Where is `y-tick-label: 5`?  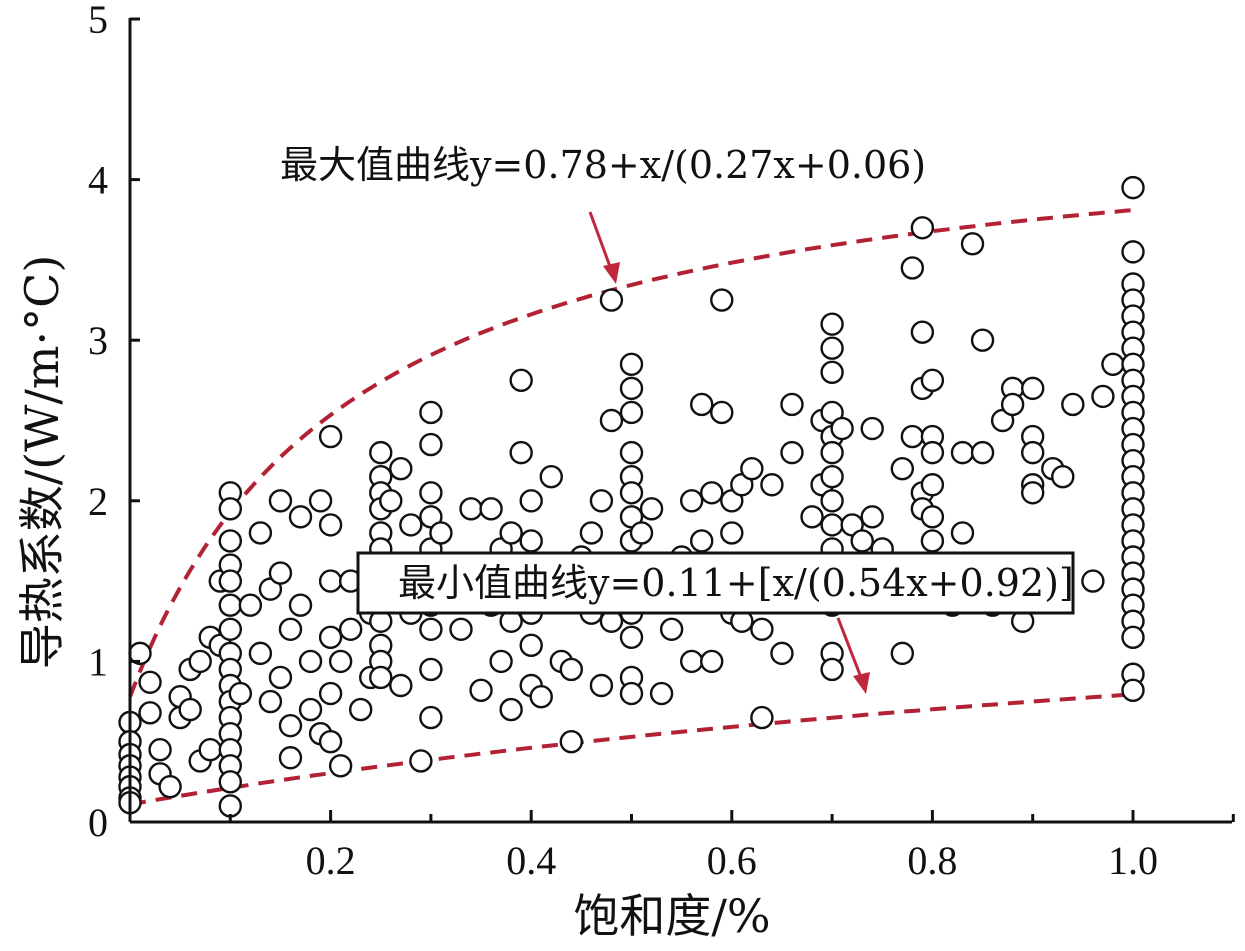
y-tick-label: 5 is located at coordinates (98, 21).